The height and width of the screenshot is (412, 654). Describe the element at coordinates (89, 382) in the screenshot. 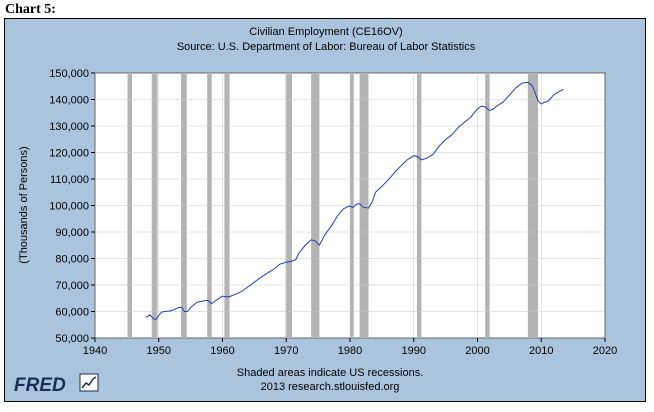

I see `fred-logo-mark` at that location.